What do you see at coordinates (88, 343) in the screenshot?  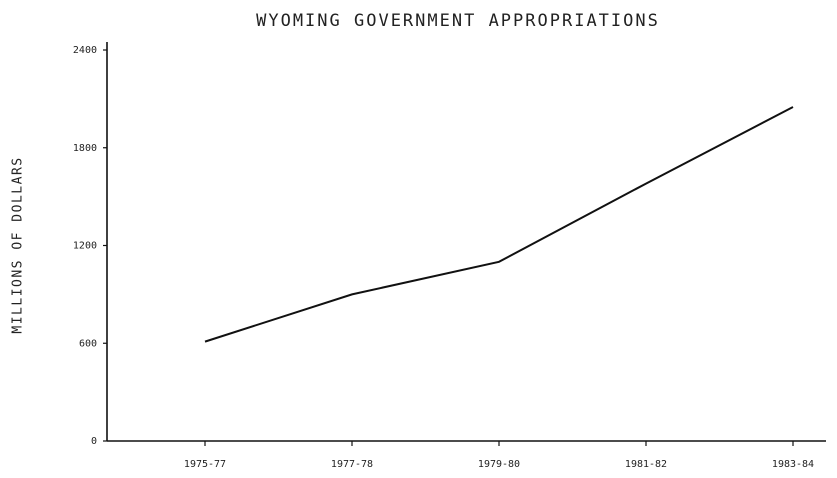 I see `y-tick-label: 600` at bounding box center [88, 343].